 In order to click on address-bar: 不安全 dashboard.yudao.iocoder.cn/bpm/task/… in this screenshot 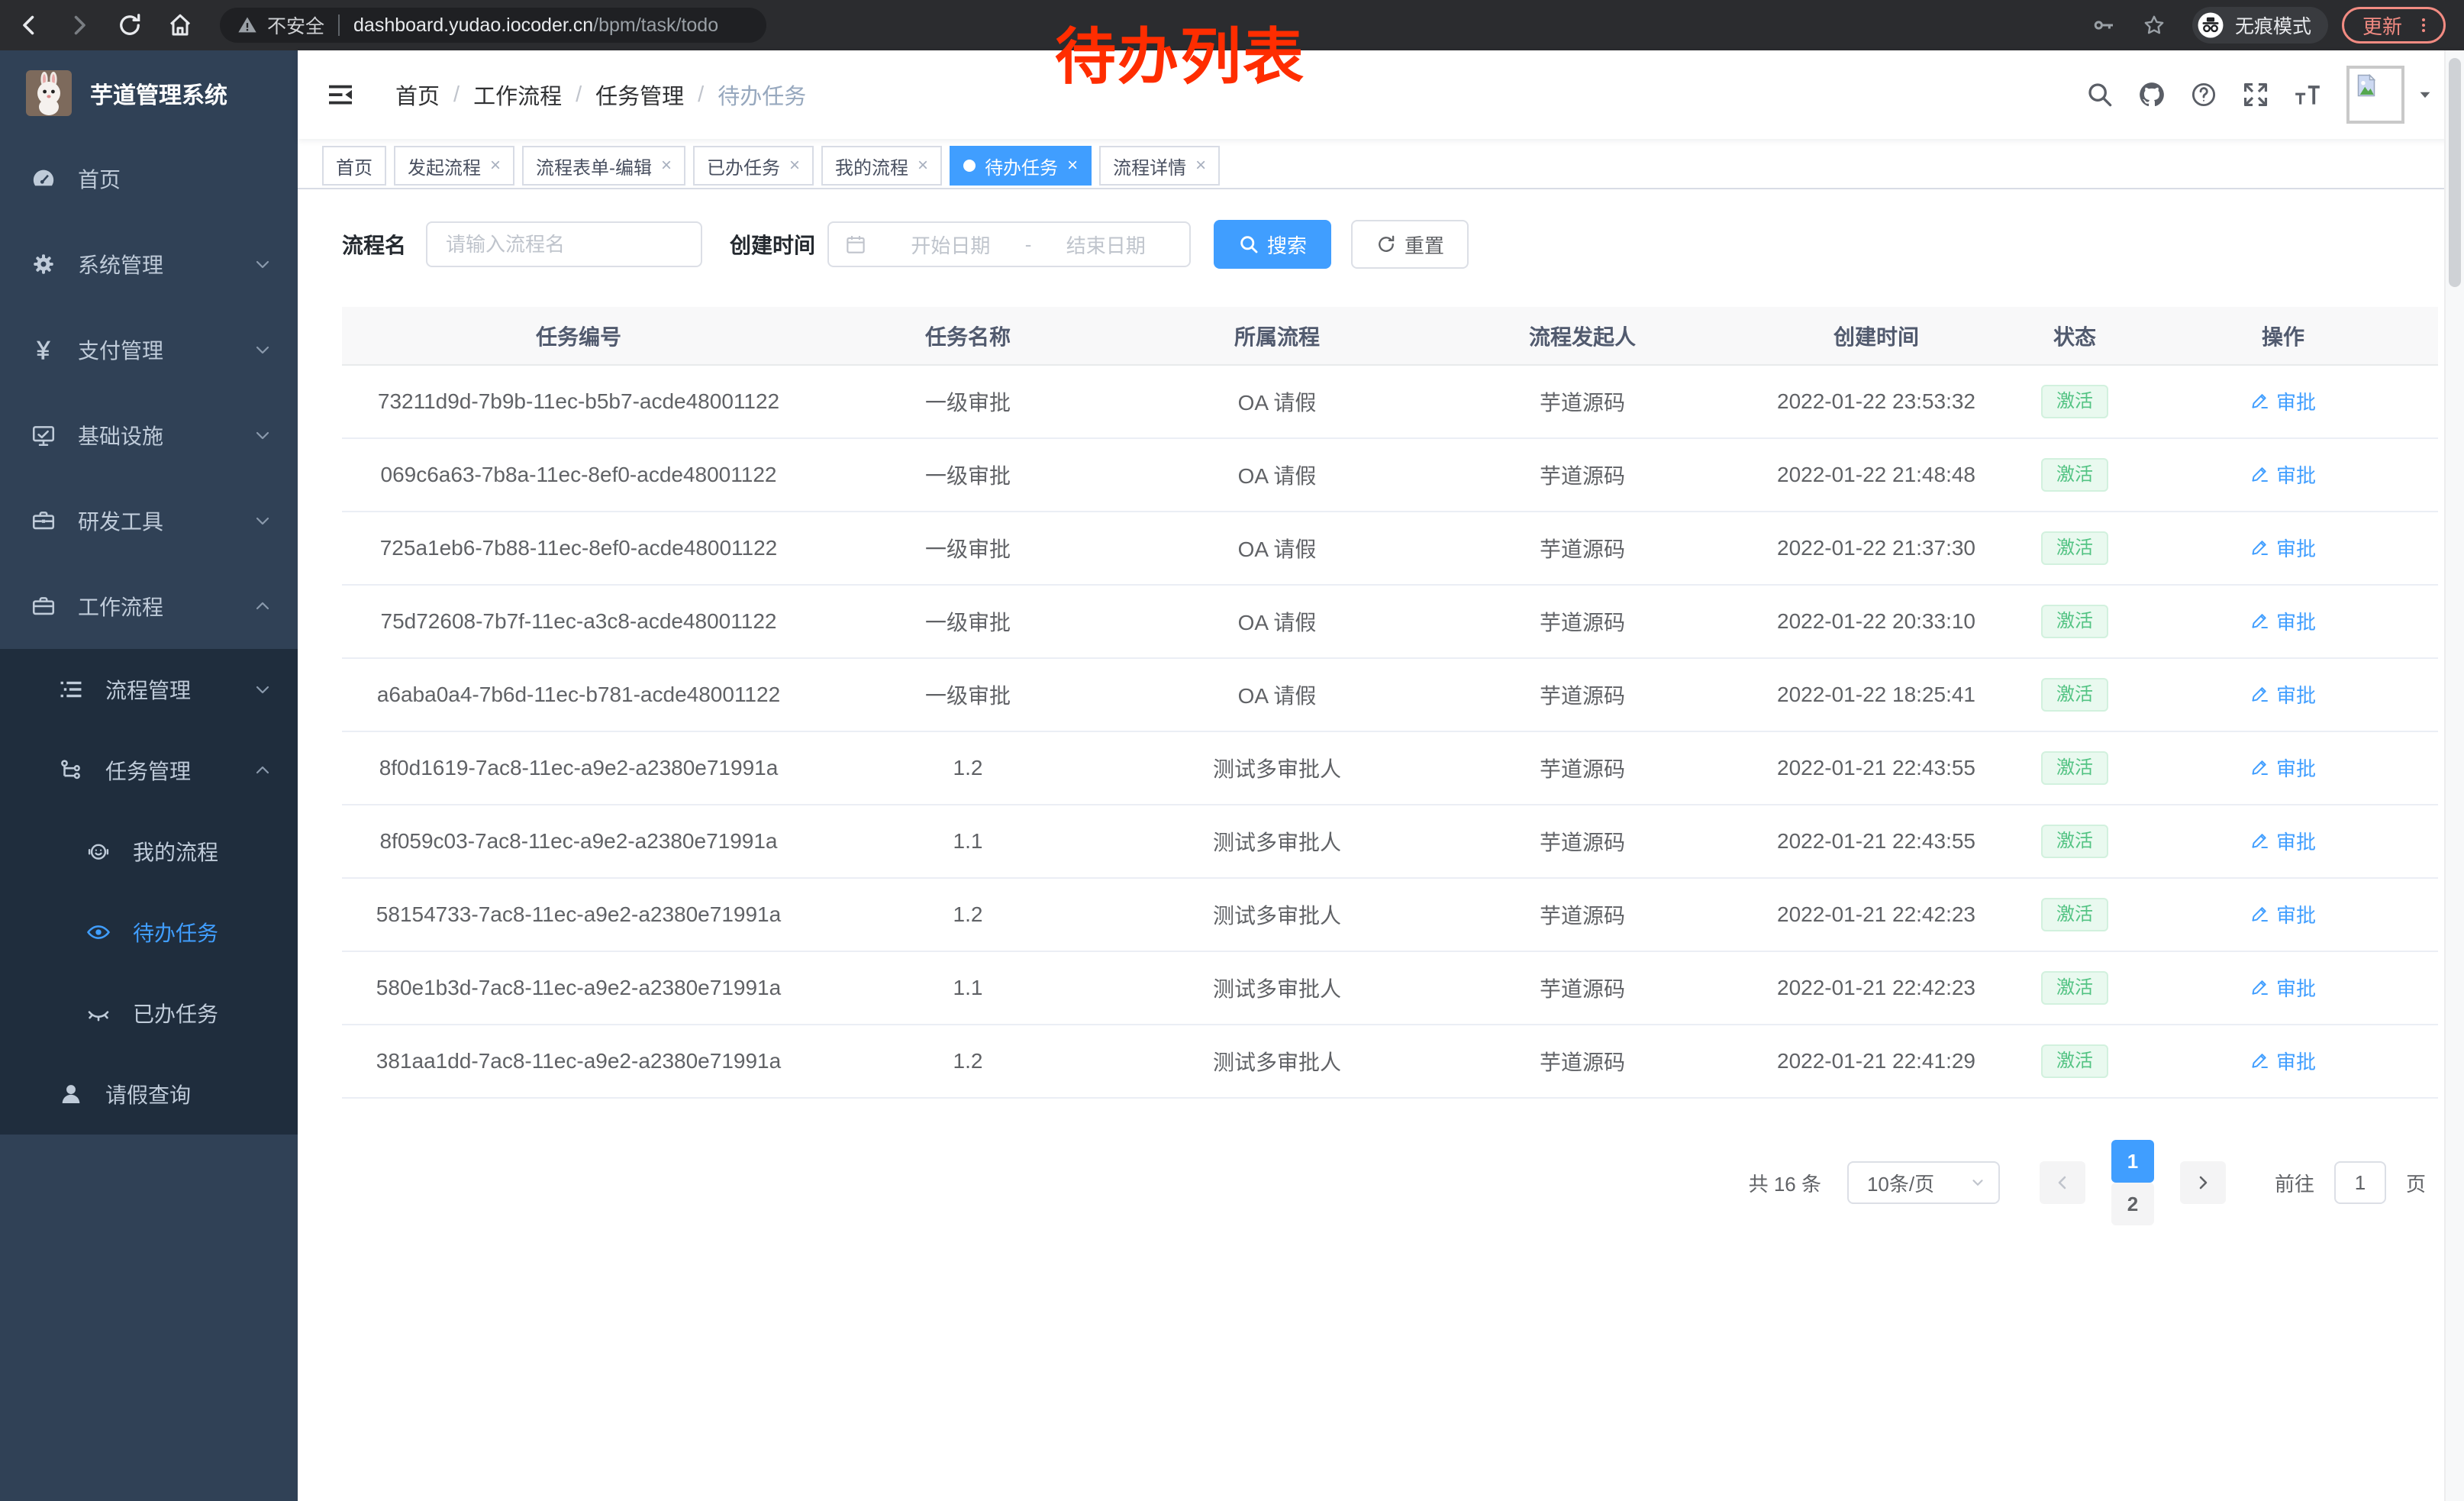, I will do `click(493, 25)`.